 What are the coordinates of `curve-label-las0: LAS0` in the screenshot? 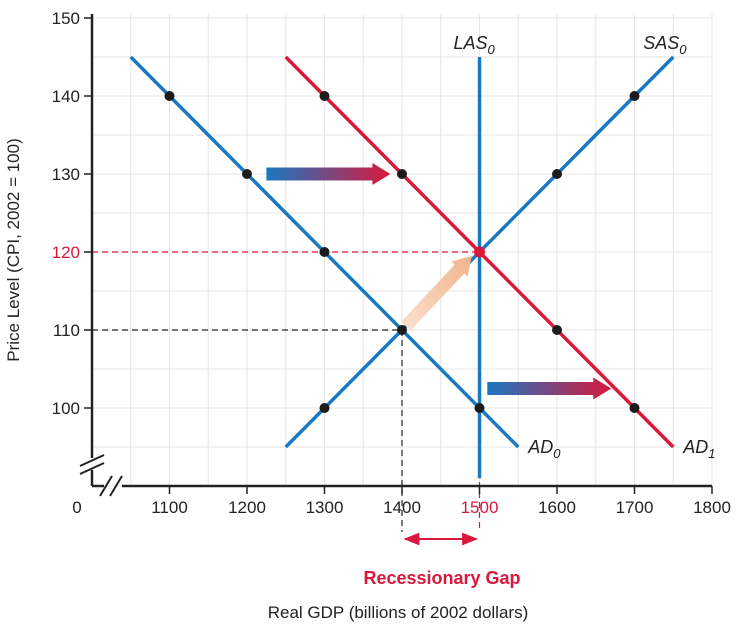 It's located at (475, 45).